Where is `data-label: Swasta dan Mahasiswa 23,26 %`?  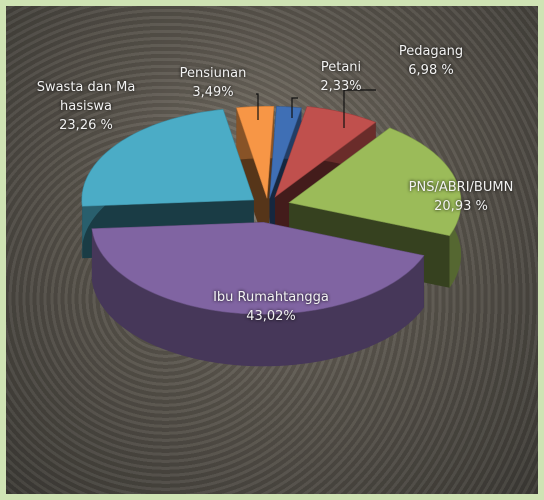 data-label: Swasta dan Mahasiswa 23,26 % is located at coordinates (86, 106).